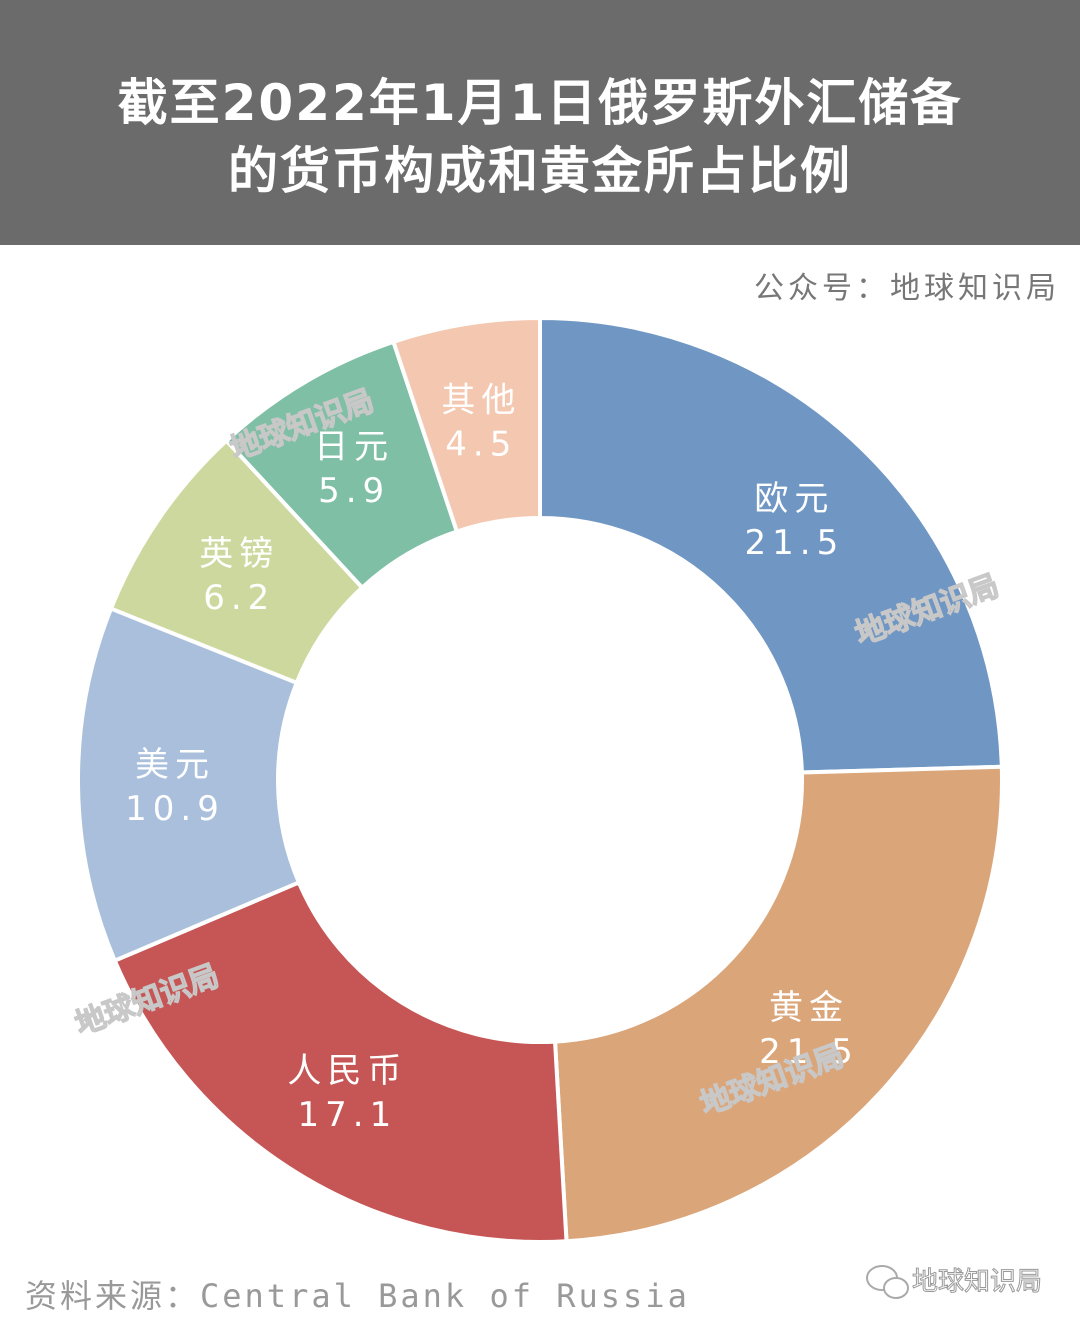  I want to click on value-label: 10.9, so click(175, 809).